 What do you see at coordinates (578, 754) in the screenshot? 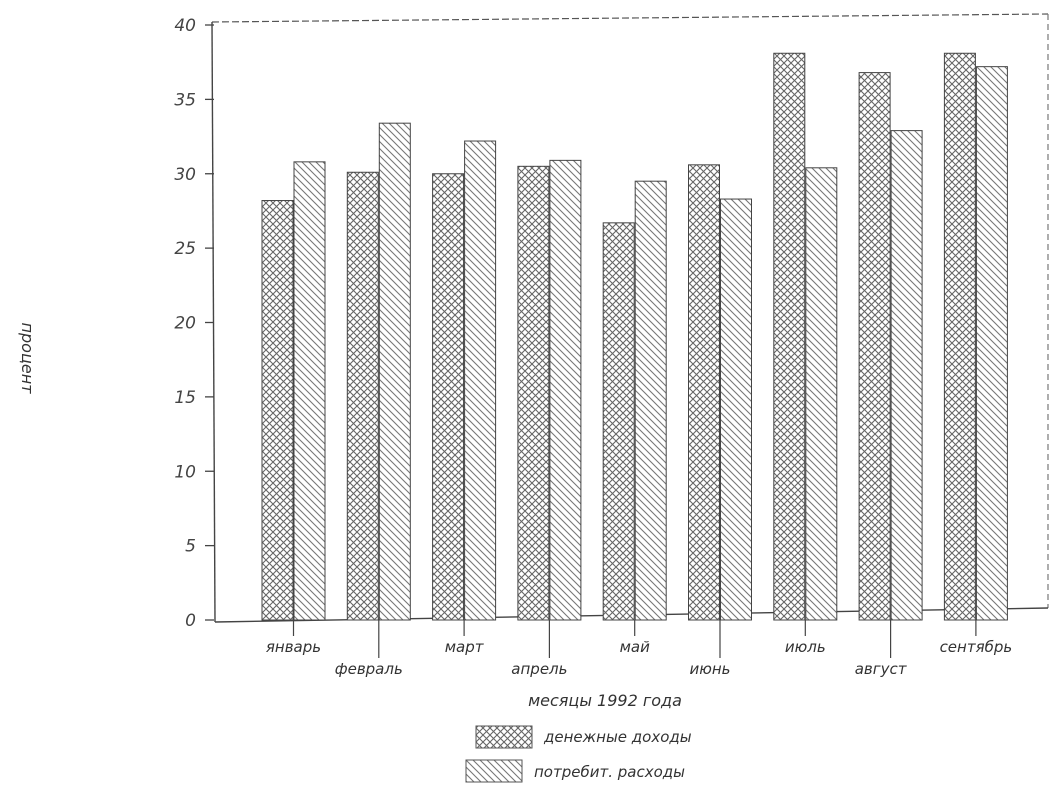
I see `legend: денежные доходы потребит. расходы` at bounding box center [578, 754].